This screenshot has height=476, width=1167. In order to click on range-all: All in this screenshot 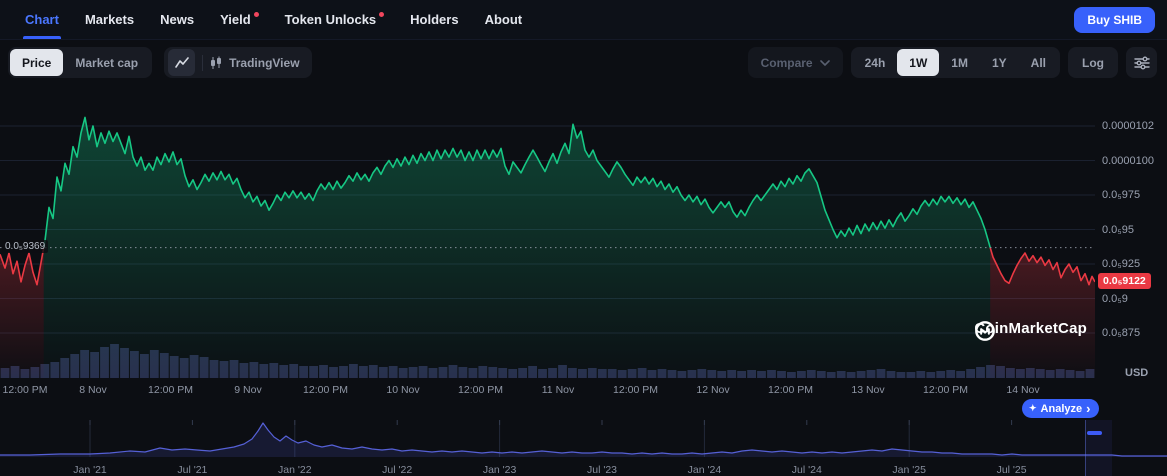, I will do `click(1038, 62)`.